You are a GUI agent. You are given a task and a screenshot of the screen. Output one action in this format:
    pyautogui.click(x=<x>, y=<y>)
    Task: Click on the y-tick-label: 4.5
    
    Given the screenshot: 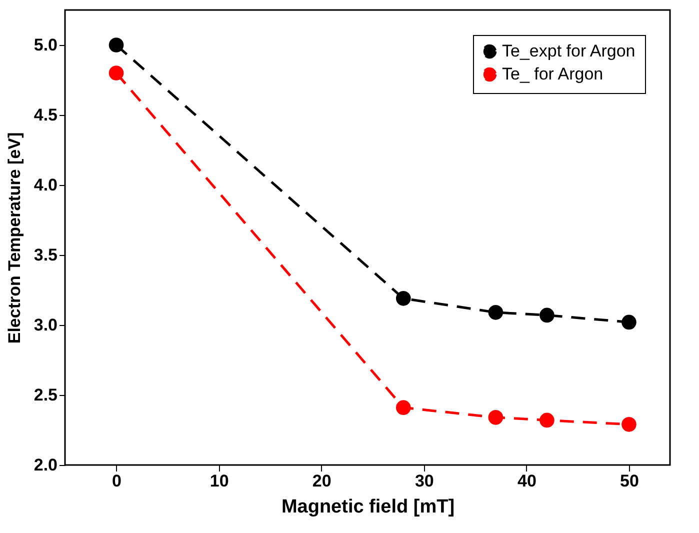 What is the action you would take?
    pyautogui.click(x=46, y=115)
    